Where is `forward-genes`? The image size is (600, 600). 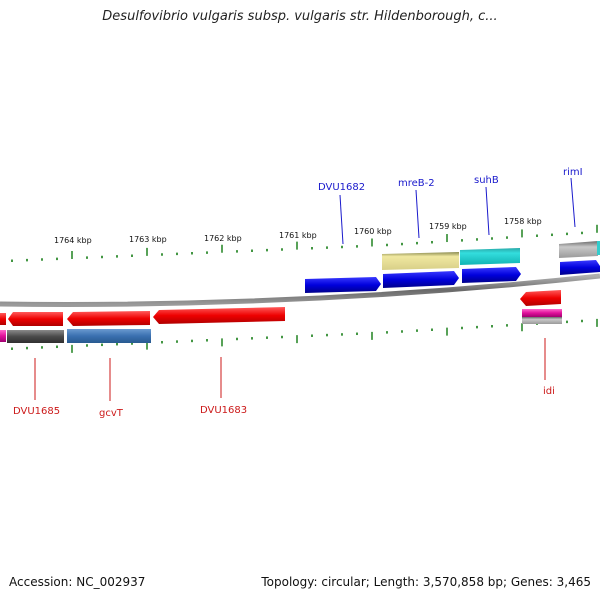
forward-genes is located at coordinates (452, 267).